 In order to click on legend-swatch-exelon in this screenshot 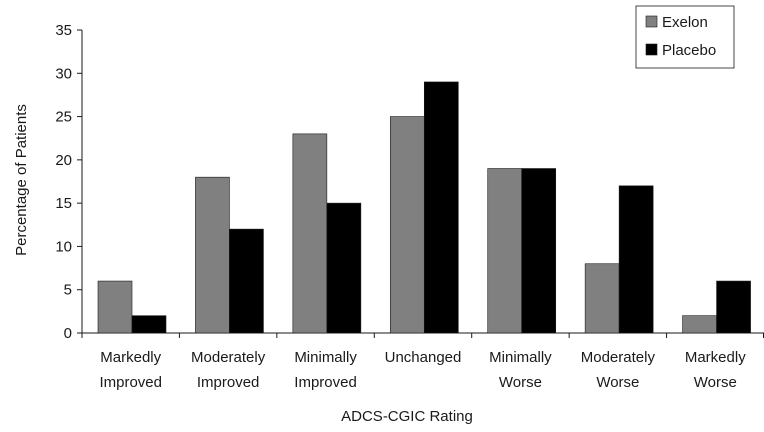, I will do `click(651, 21)`.